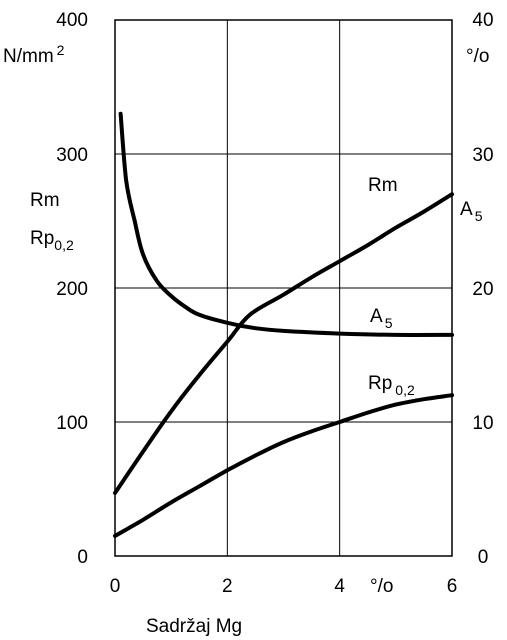  Describe the element at coordinates (72, 20) in the screenshot. I see `y-left-tick-label: 400` at that location.